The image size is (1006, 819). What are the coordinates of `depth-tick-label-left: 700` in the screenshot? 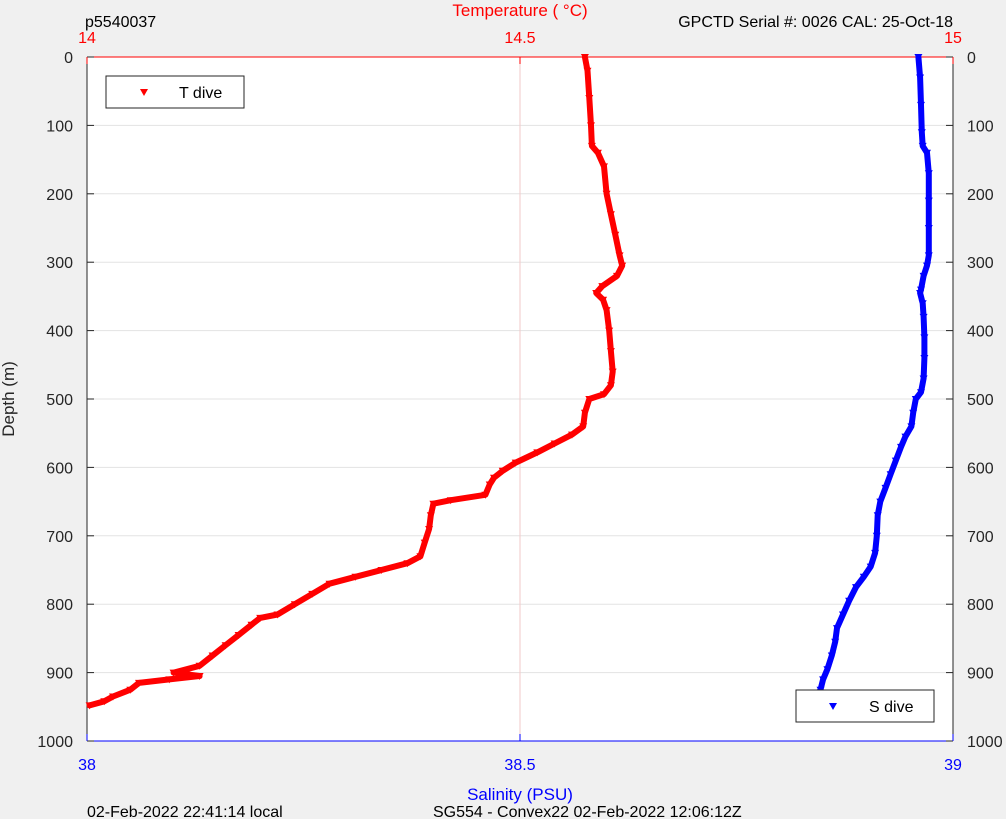 It's located at (59, 537).